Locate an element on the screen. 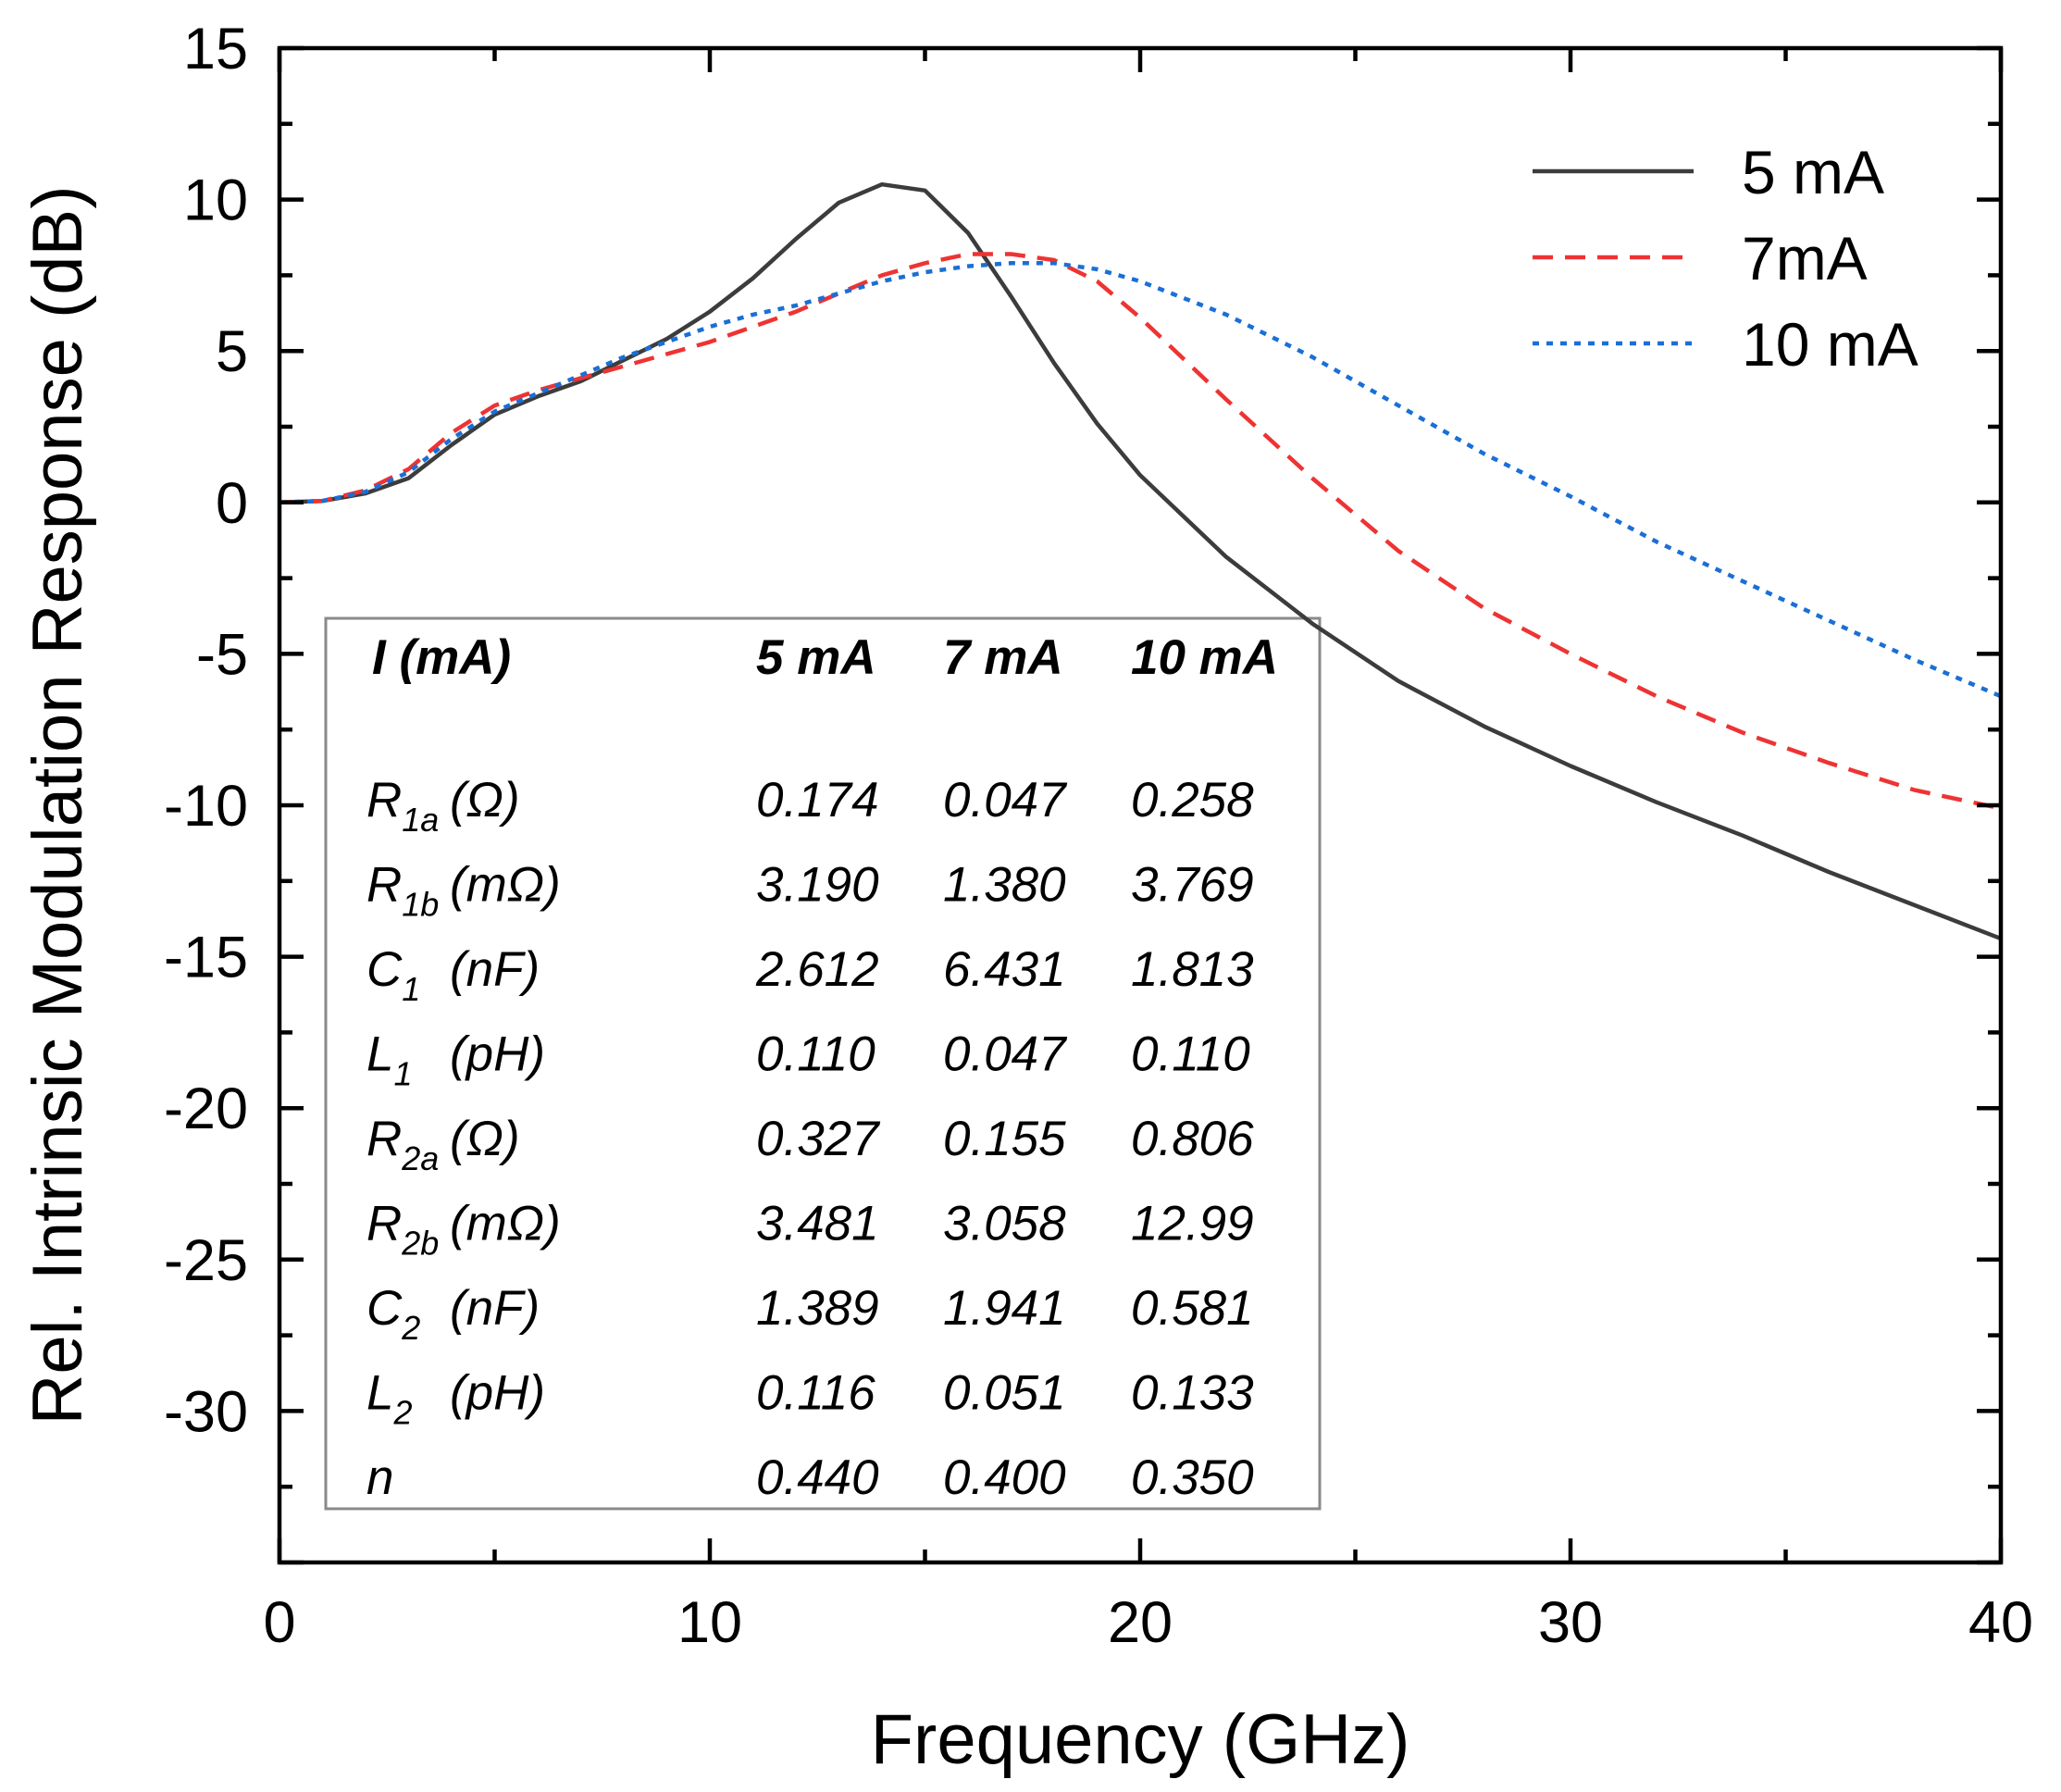 The height and width of the screenshot is (1792, 2061). x-tick-label: 0 is located at coordinates (279, 1622).